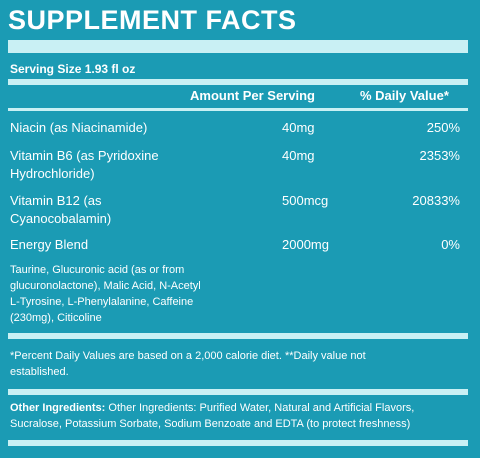  Describe the element at coordinates (73, 69) in the screenshot. I see `serving-size: Serving Size 1.93 fl oz` at that location.